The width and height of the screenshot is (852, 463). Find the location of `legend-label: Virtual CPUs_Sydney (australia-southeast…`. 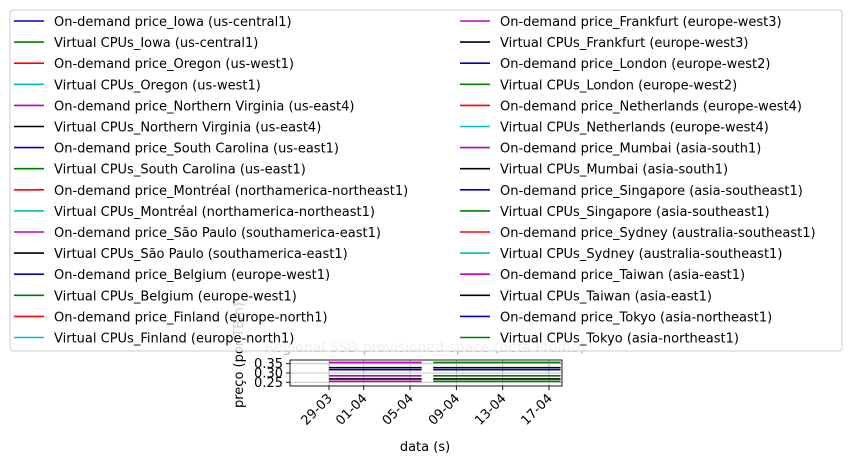

legend-label: Virtual CPUs_Sydney (australia-southeast… is located at coordinates (641, 254).